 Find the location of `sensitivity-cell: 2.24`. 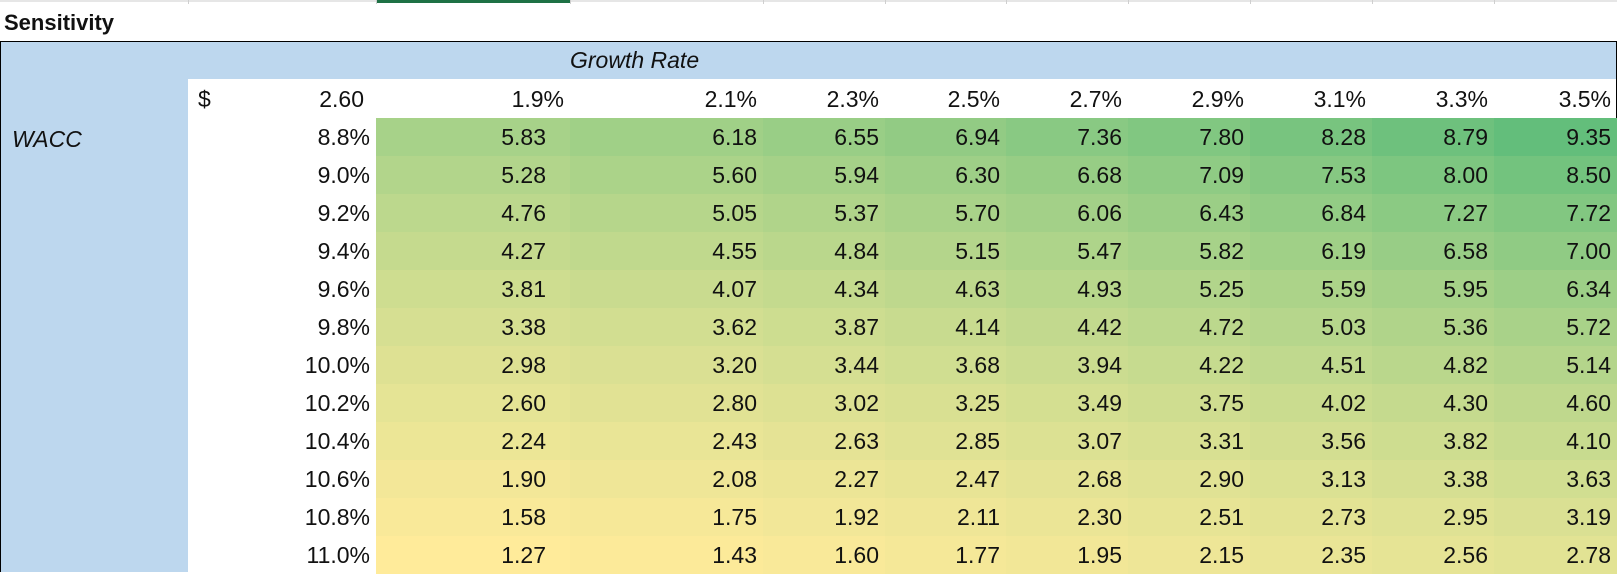

sensitivity-cell: 2.24 is located at coordinates (473, 441).